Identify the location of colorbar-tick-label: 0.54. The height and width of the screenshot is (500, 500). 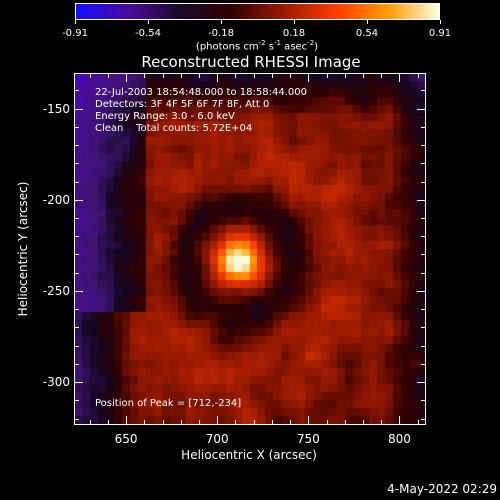
(367, 33).